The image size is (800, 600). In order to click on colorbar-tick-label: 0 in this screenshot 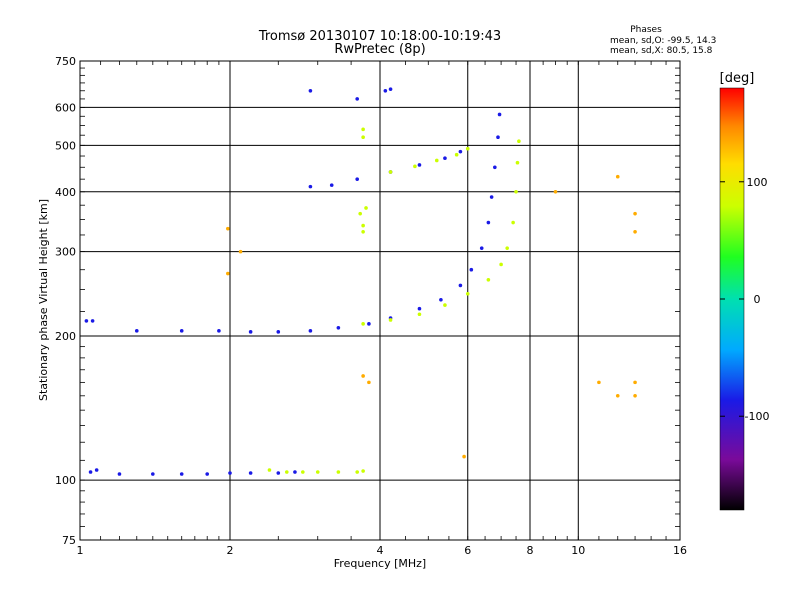, I will do `click(757, 299)`.